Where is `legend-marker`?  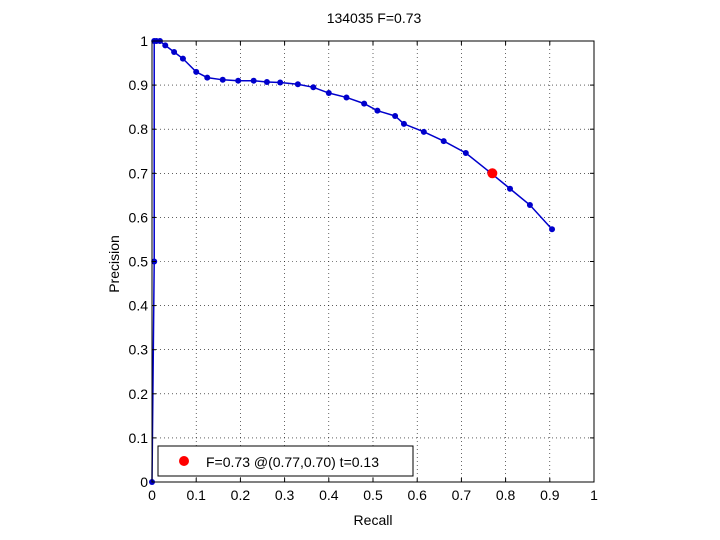
legend-marker is located at coordinates (184, 461).